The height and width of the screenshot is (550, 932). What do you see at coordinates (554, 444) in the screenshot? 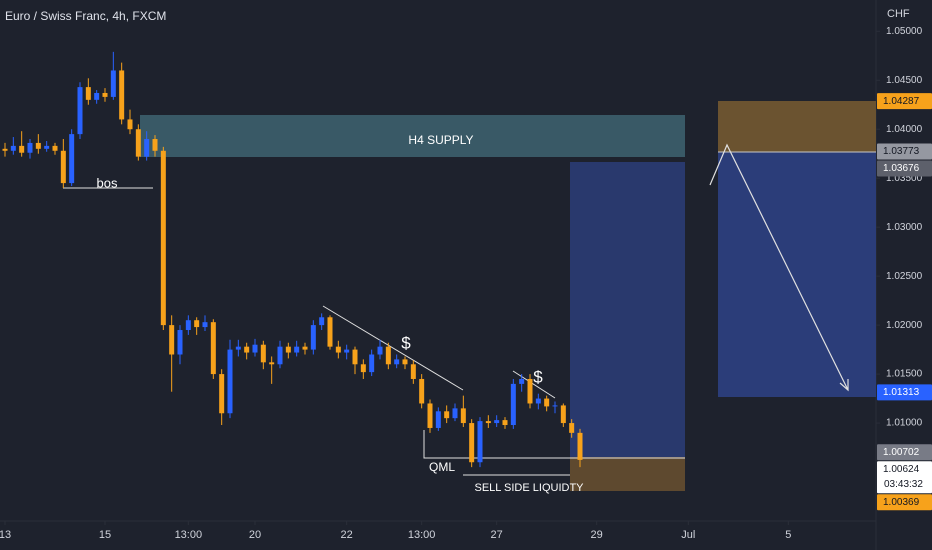
I see `qml-line` at bounding box center [554, 444].